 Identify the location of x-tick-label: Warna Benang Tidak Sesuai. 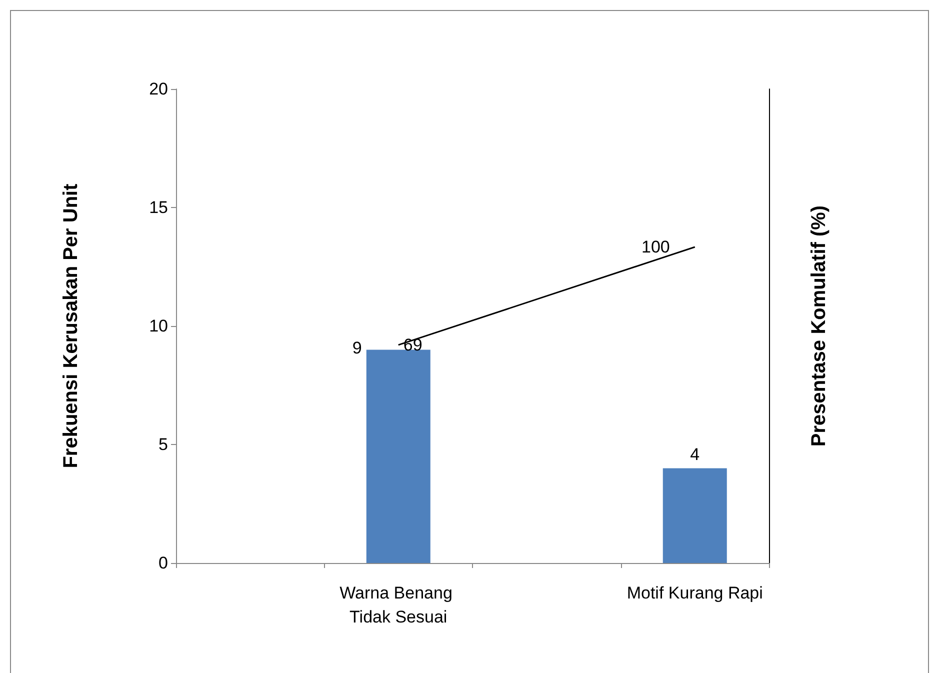
(399, 605).